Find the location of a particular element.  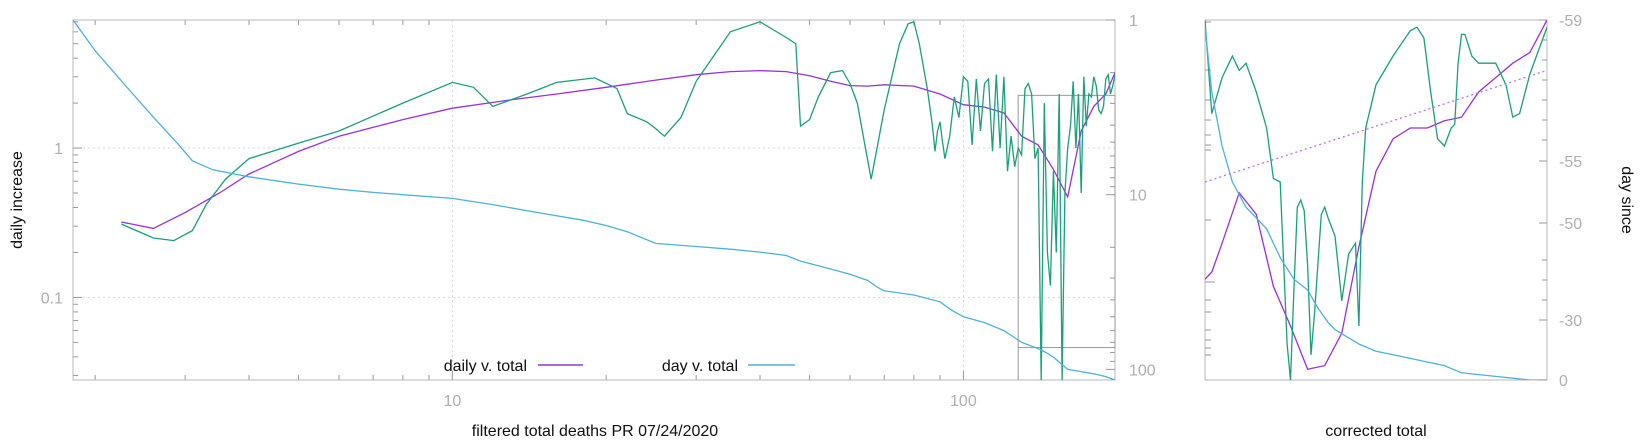

legend-label-1: day v. total is located at coordinates (700, 366).